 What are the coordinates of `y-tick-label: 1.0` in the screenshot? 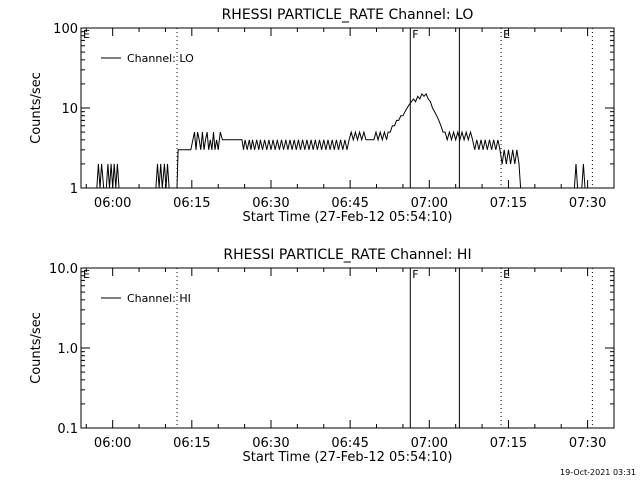 It's located at (67, 349).